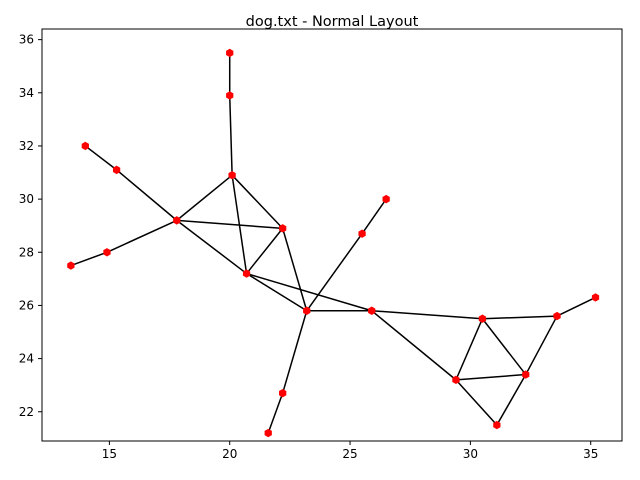 The height and width of the screenshot is (480, 640). What do you see at coordinates (257, 201) in the screenshot?
I see `edge-n3-n9` at bounding box center [257, 201].